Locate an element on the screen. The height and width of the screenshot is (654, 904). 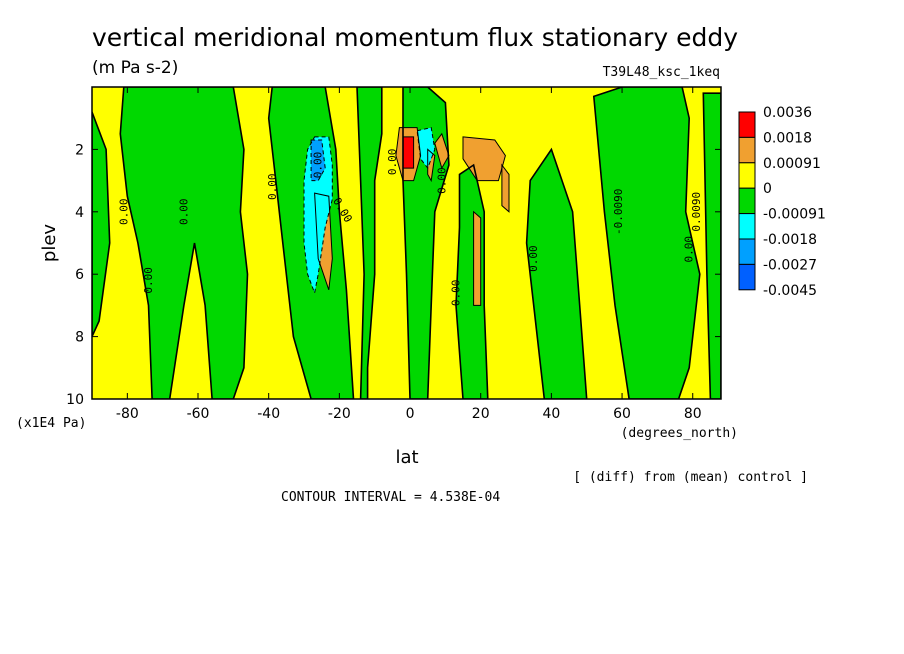
colorbar-label: -0.0018 is located at coordinates (790, 240).